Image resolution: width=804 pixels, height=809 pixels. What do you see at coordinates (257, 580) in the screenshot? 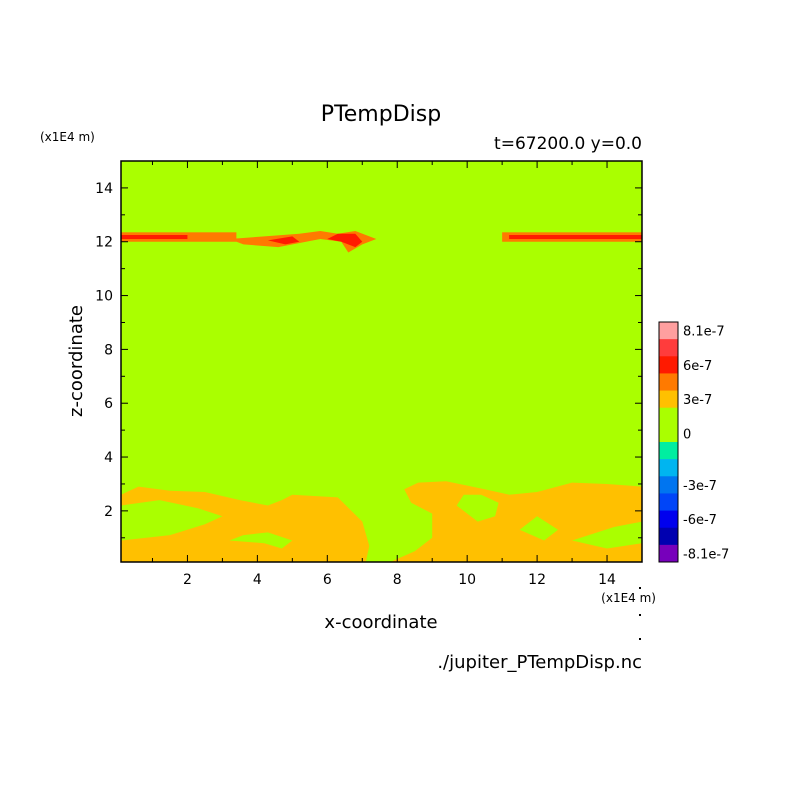
I see `x-tick-label: 4` at bounding box center [257, 580].